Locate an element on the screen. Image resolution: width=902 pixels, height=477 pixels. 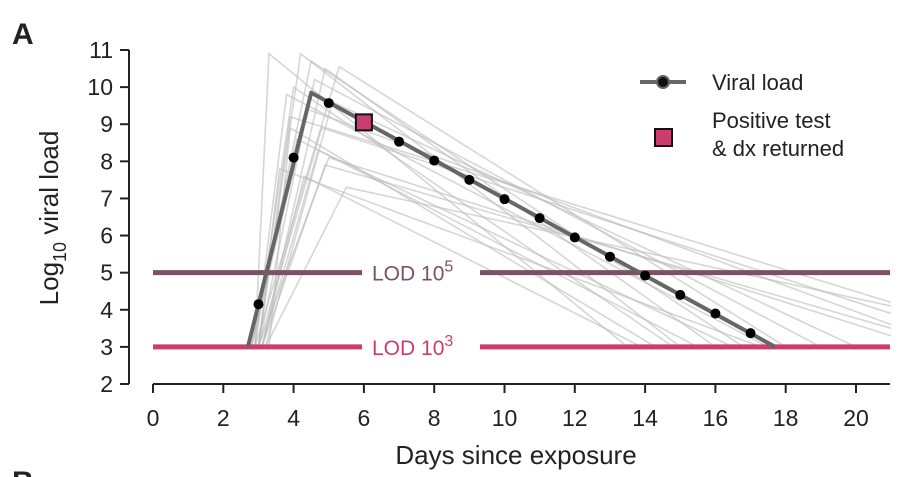
x-tick-label-16: 16 is located at coordinates (716, 418).